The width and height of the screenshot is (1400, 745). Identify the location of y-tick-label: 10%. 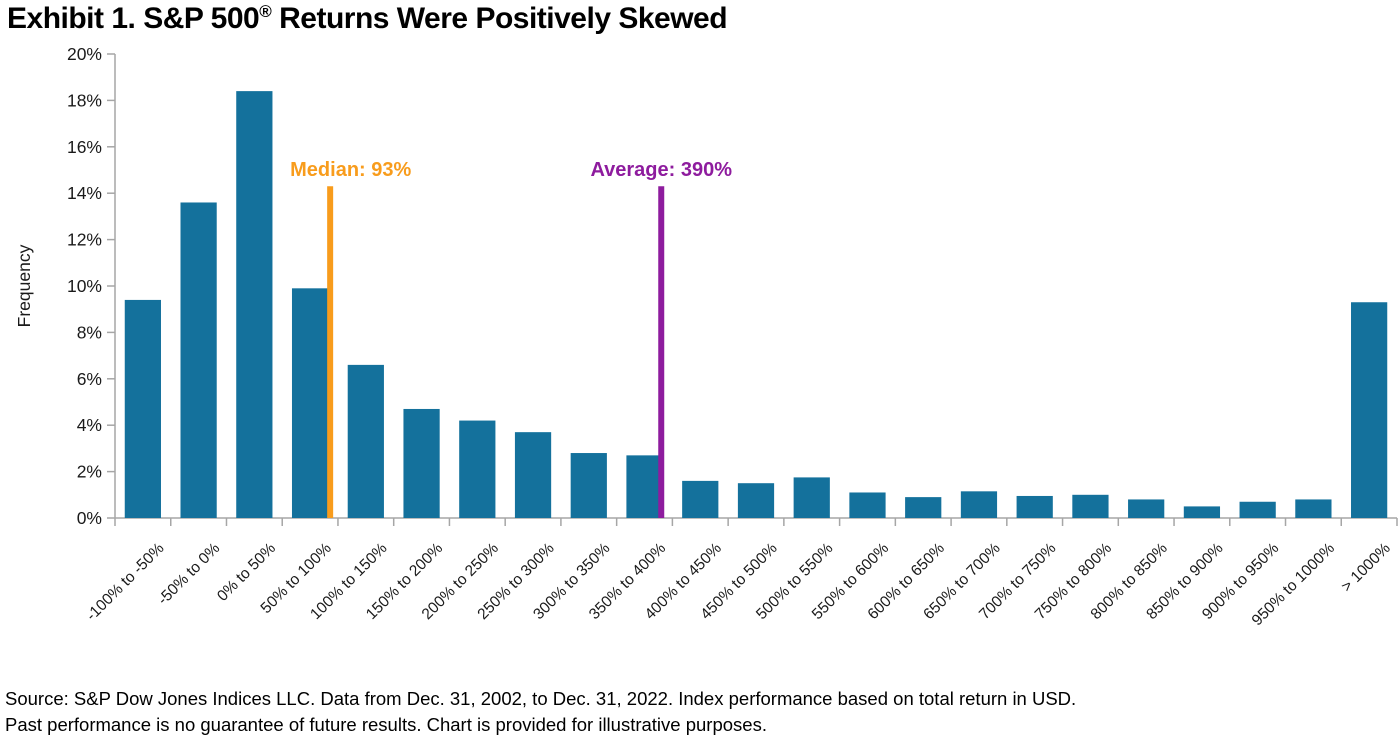
(84, 286).